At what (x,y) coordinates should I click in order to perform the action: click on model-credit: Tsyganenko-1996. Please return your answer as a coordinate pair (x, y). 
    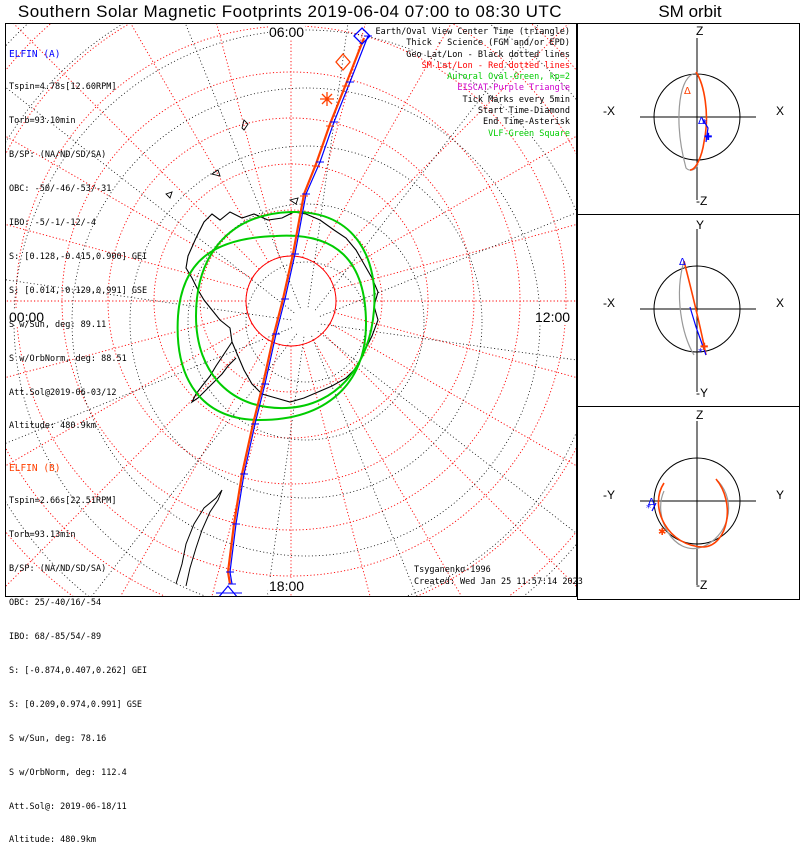
    Looking at the image, I should click on (452, 570).